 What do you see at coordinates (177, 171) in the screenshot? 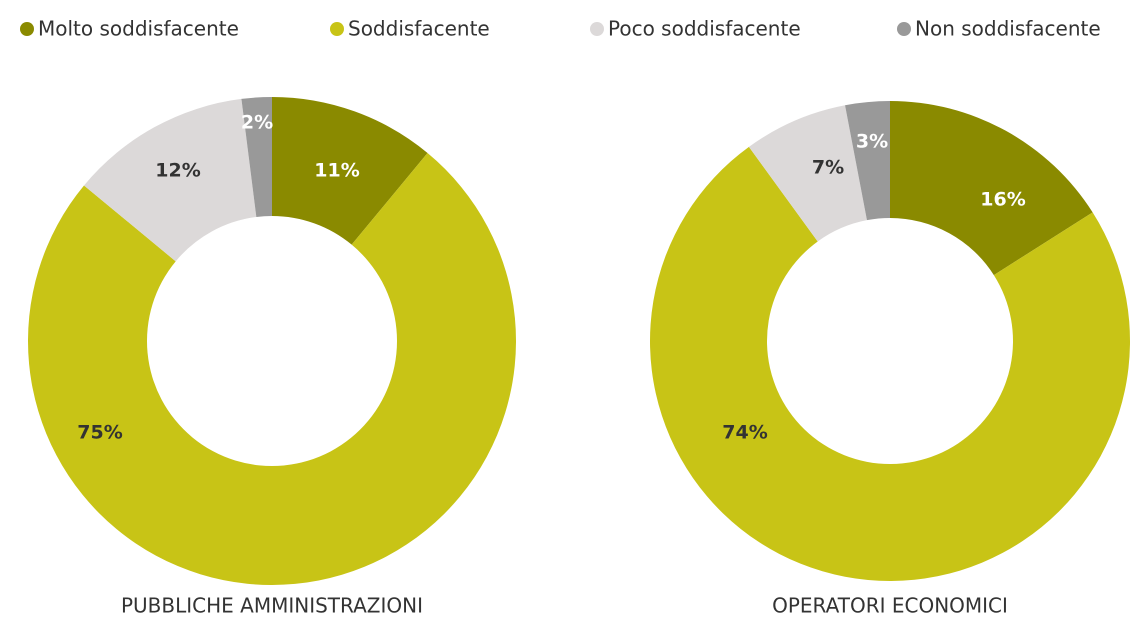
I see `data-label: 12%` at bounding box center [177, 171].